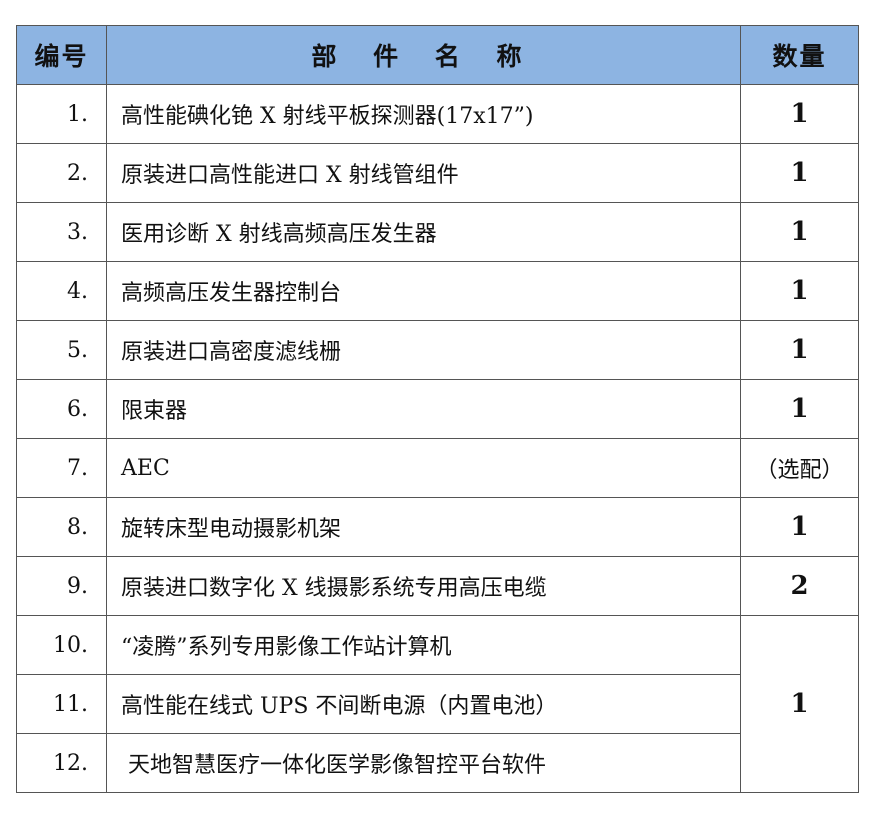 The image size is (874, 829). I want to click on table-row: 1. 高性能碘化铯 X 射线平板探测器(17x17”) 1, so click(437, 114).